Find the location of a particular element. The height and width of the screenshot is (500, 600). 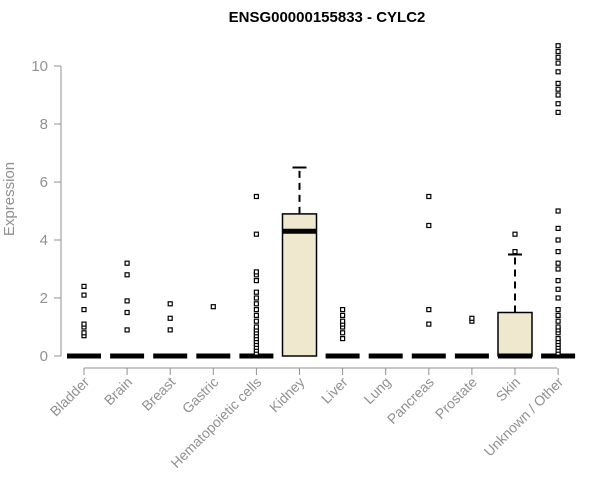

x-tick-label: Prostate is located at coordinates (456, 398).